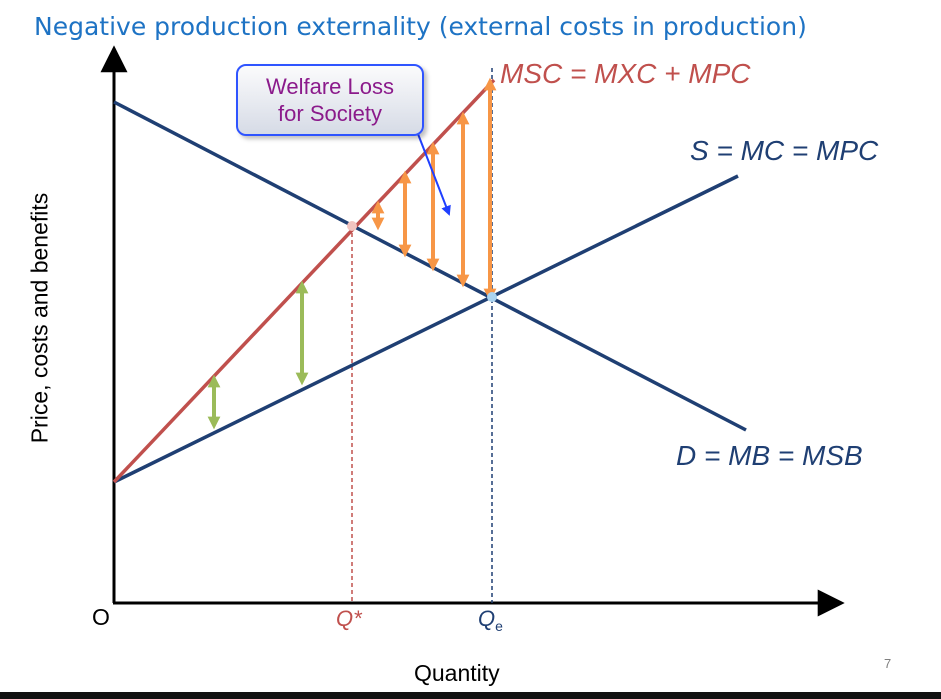  What do you see at coordinates (784, 150) in the screenshot?
I see `supply-label: S = MC = MPC` at bounding box center [784, 150].